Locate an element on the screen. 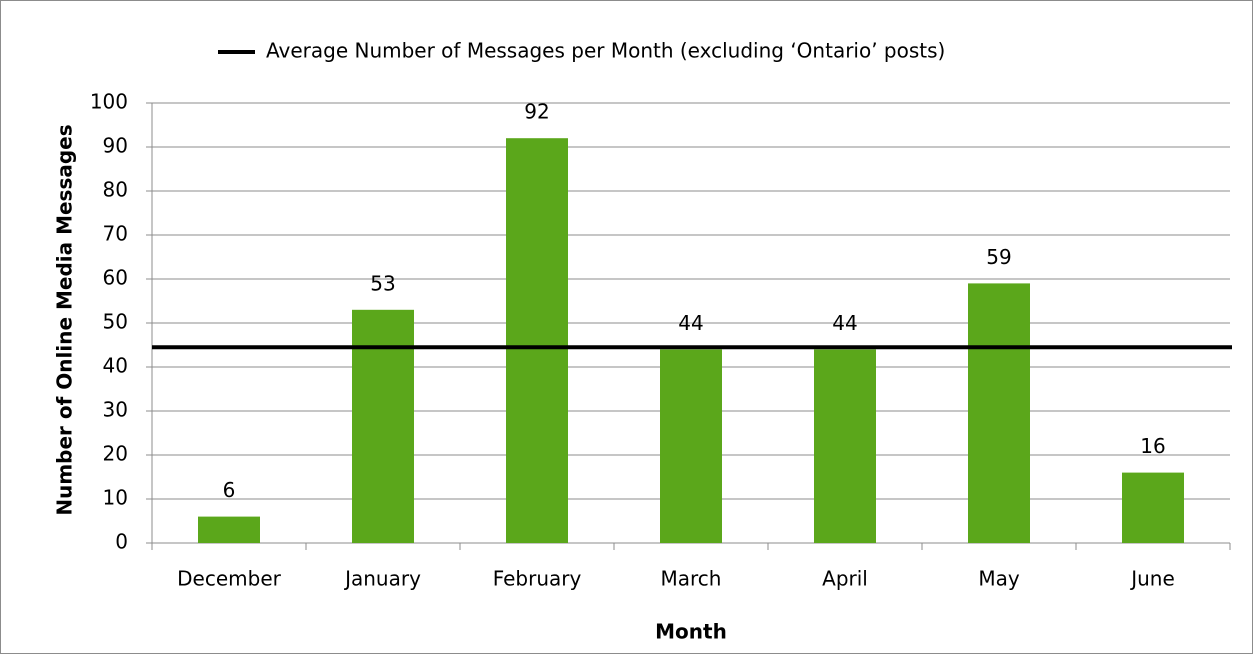  x-axis-label: Month is located at coordinates (691, 632).